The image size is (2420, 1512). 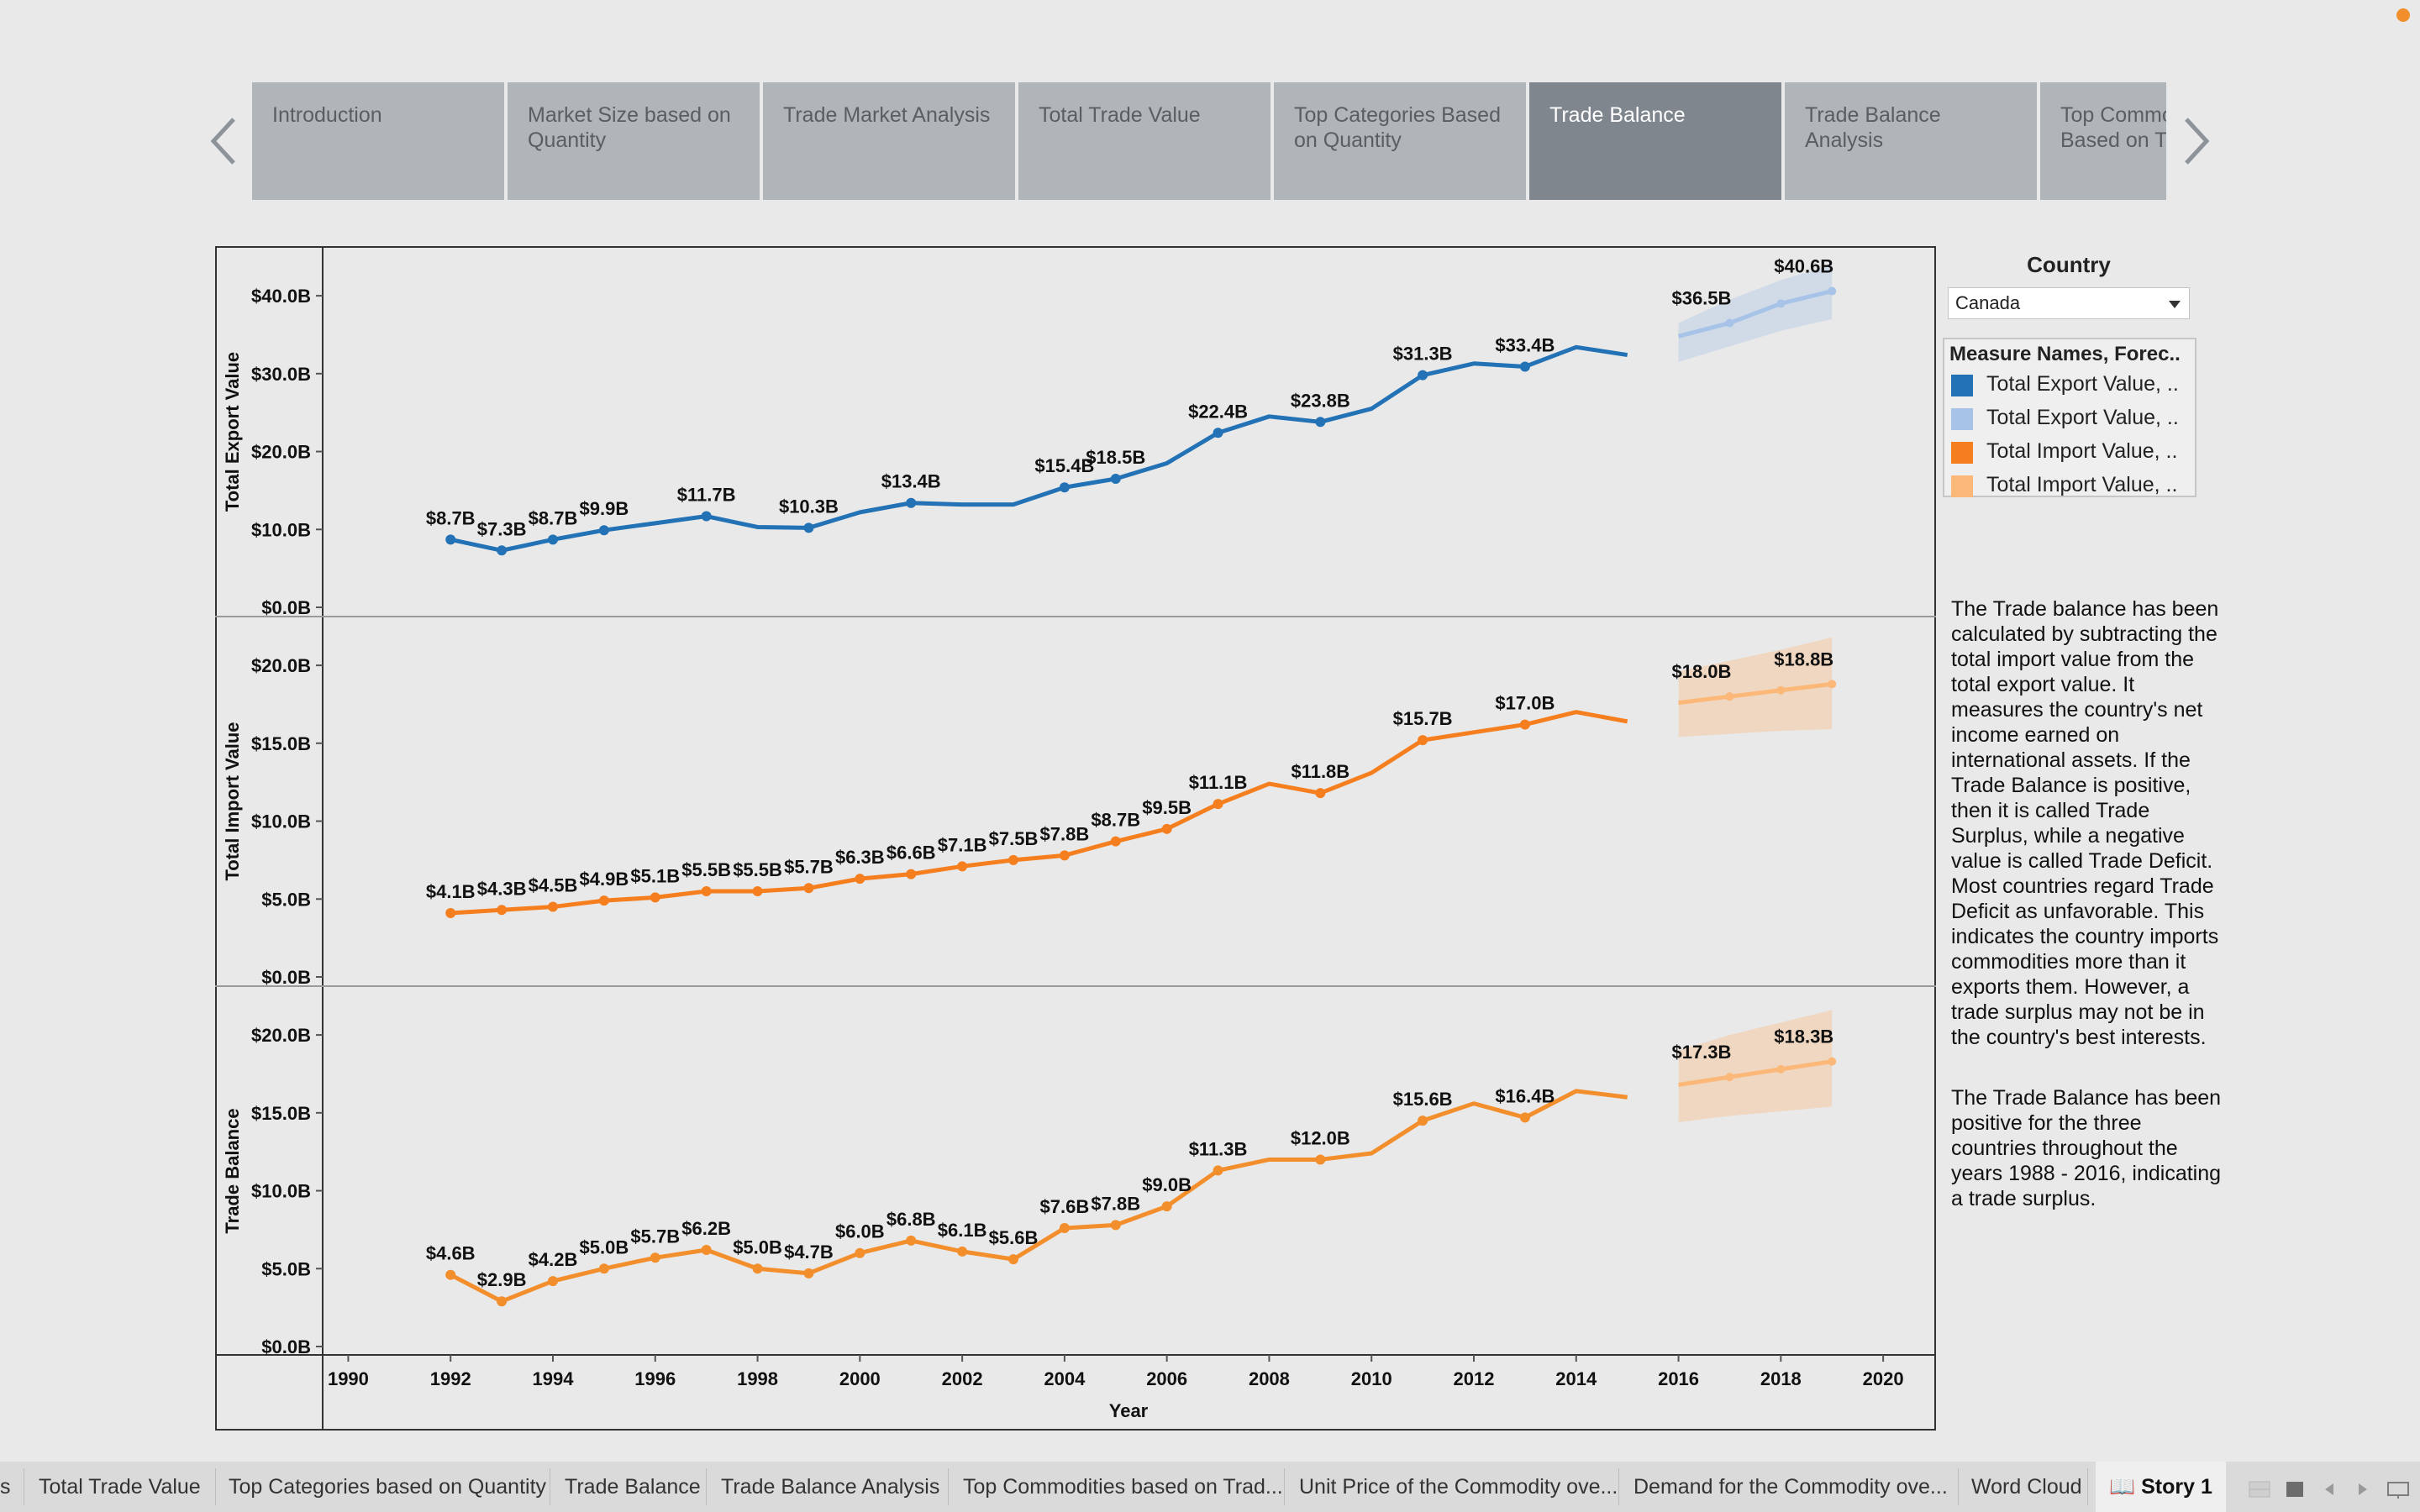 What do you see at coordinates (830, 1487) in the screenshot?
I see `sheet-tab: Trade Balance Analysis` at bounding box center [830, 1487].